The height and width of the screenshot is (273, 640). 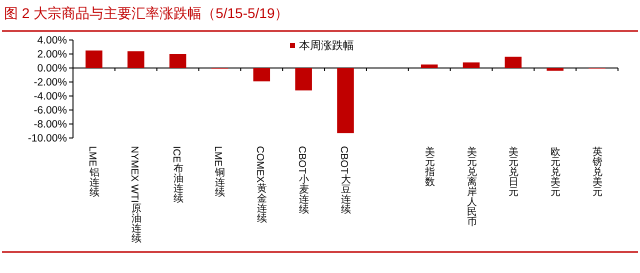 What do you see at coordinates (219, 172) in the screenshot?
I see `x-tick-label: LME铜连续` at bounding box center [219, 172].